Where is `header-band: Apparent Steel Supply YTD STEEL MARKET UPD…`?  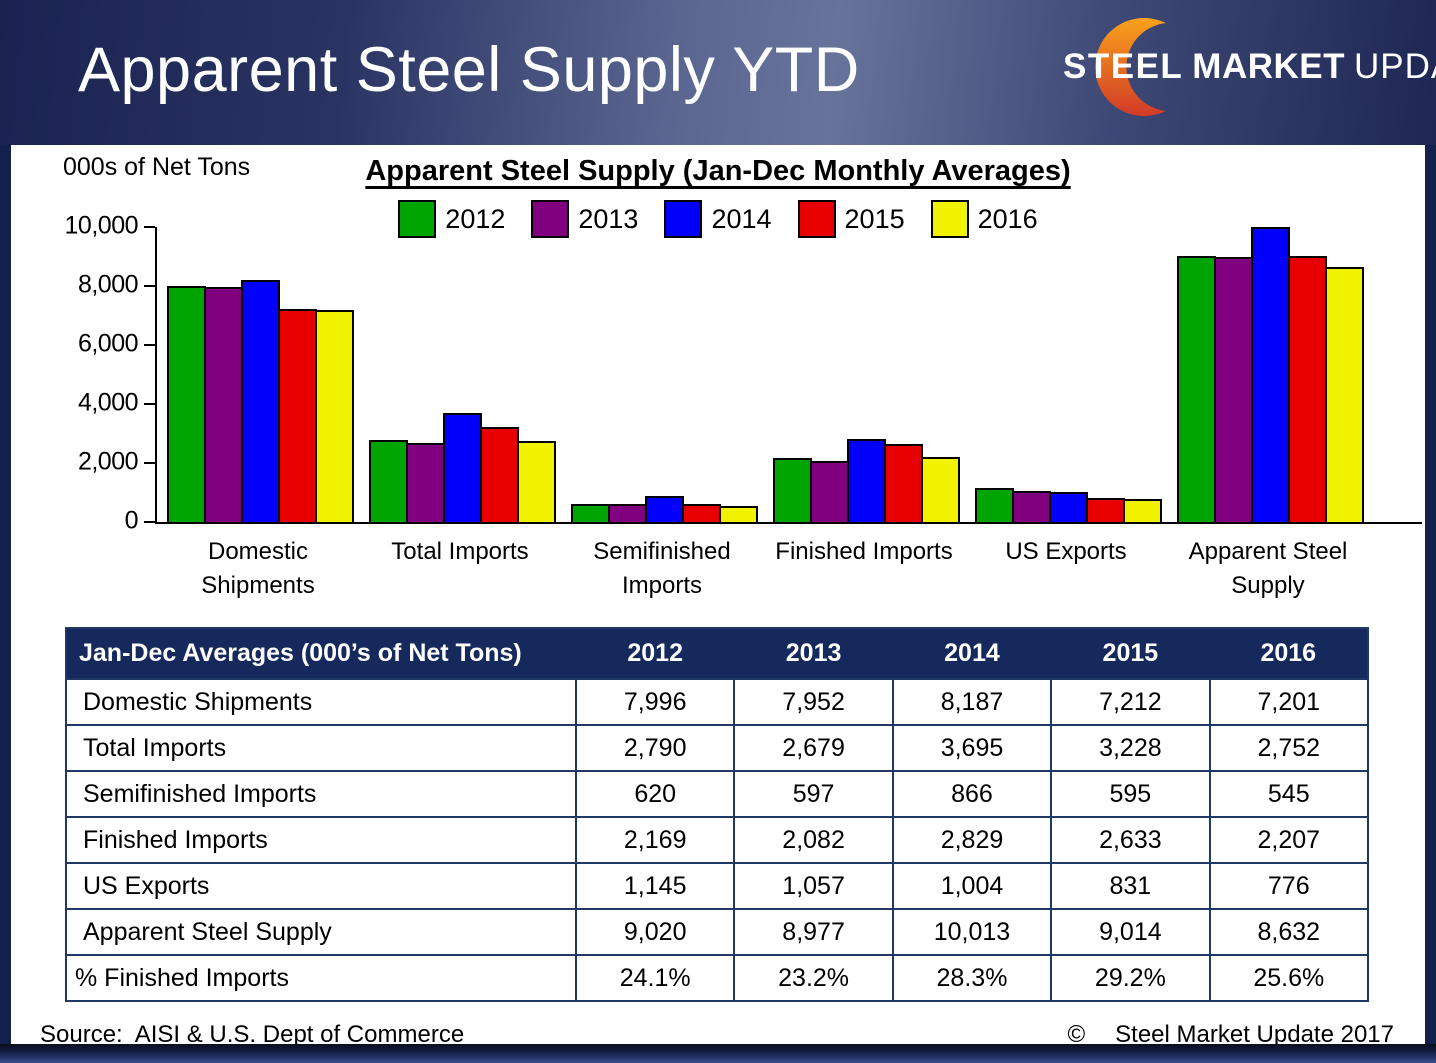 header-band: Apparent Steel Supply YTD STEEL MARKET UPD… is located at coordinates (718, 72).